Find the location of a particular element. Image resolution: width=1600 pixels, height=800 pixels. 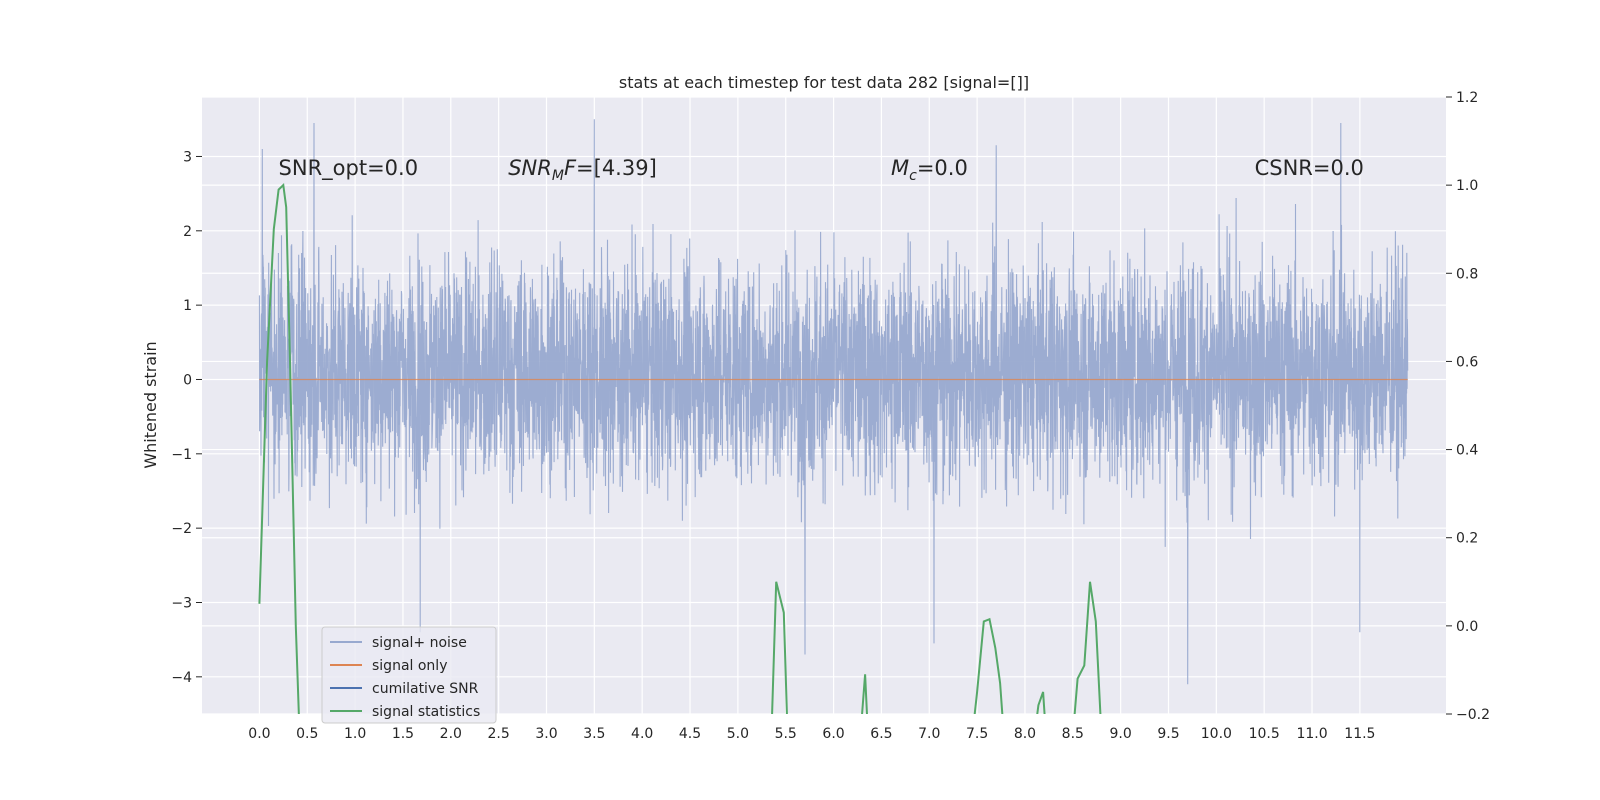

metric-annotation: SNRMF=[4.39] is located at coordinates (582, 170).